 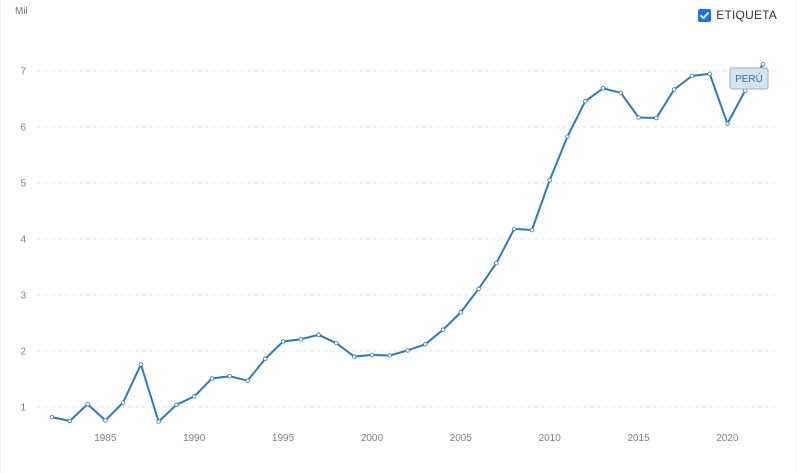 What do you see at coordinates (23, 72) in the screenshot?
I see `y-tick-label: 7` at bounding box center [23, 72].